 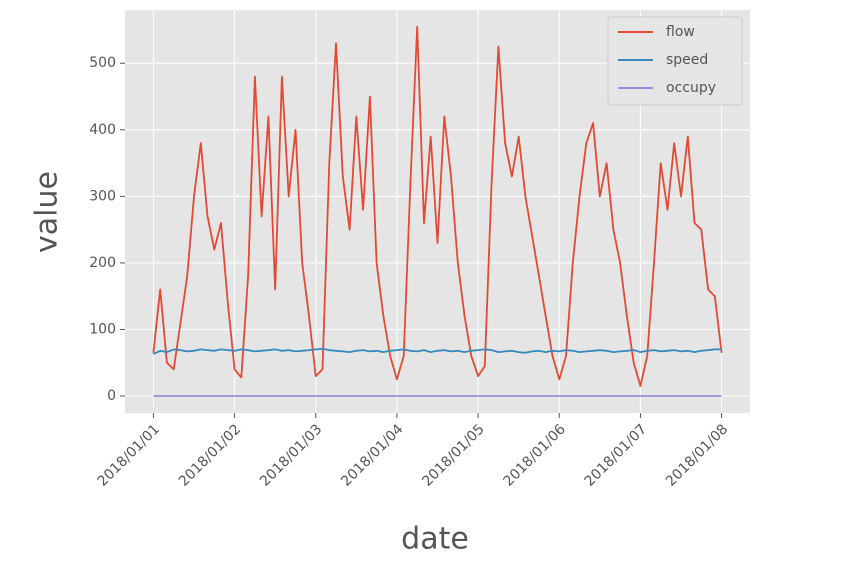 What do you see at coordinates (102, 63) in the screenshot?
I see `y-tick-label: 500` at bounding box center [102, 63].